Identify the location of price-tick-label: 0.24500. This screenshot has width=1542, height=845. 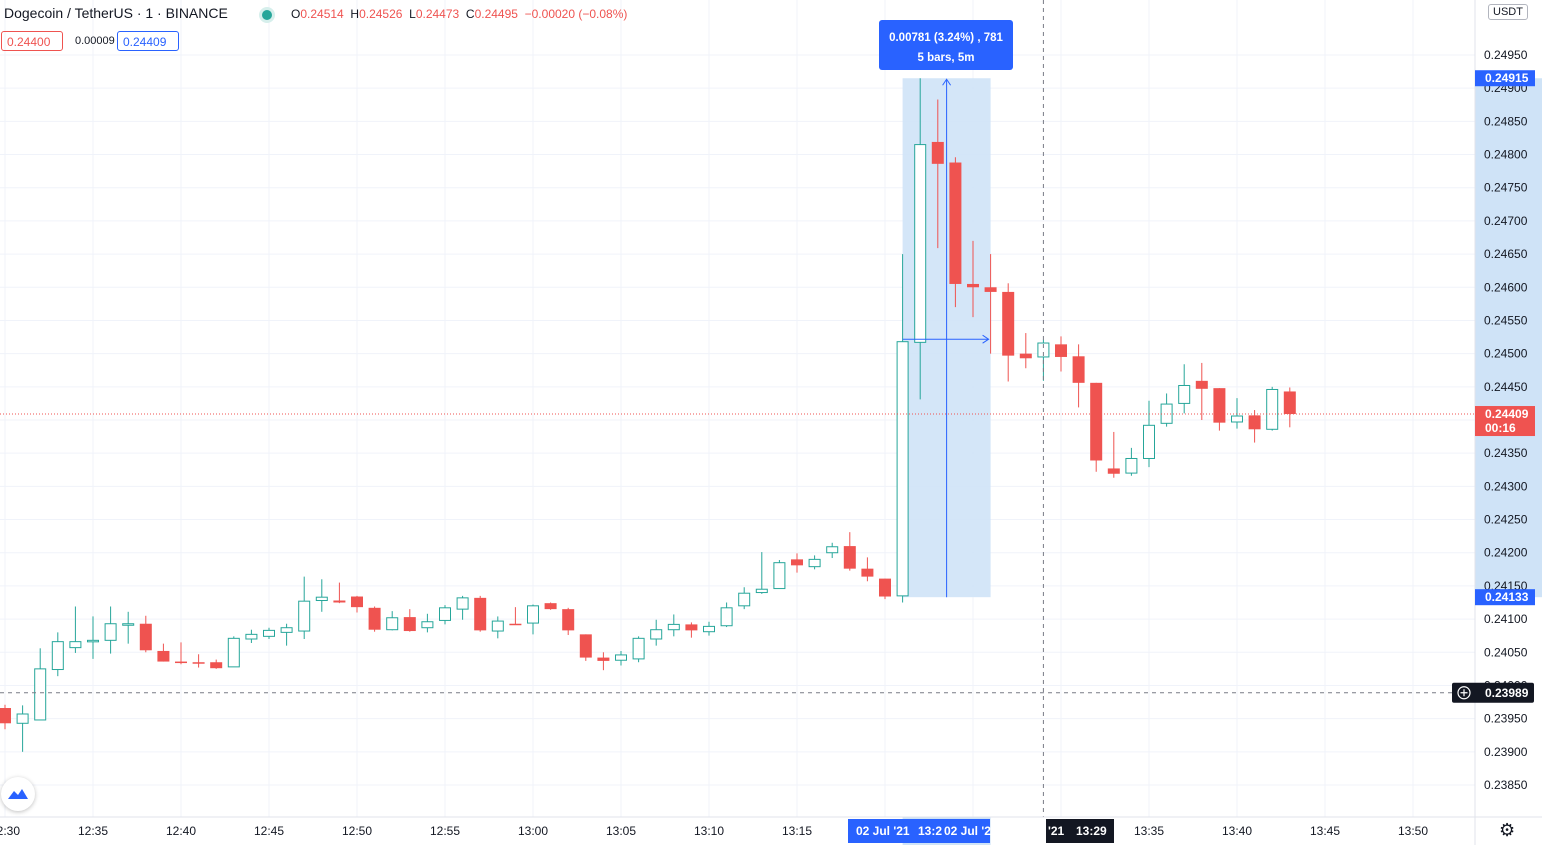
(1506, 354).